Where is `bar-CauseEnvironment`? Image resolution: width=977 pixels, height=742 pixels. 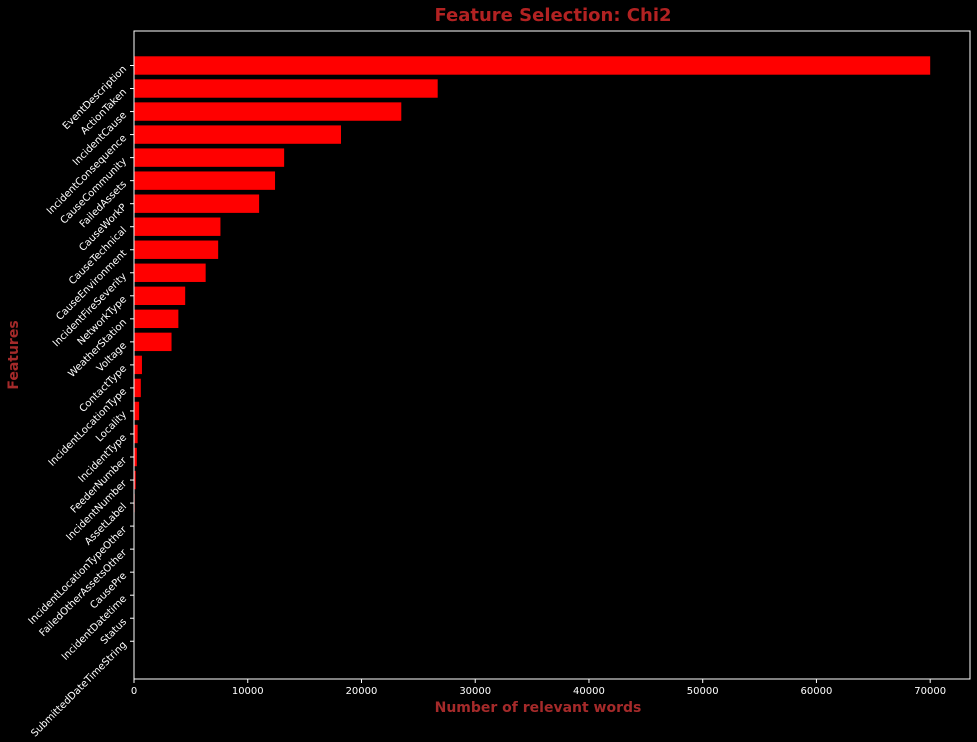 bar-CauseEnvironment is located at coordinates (176, 249).